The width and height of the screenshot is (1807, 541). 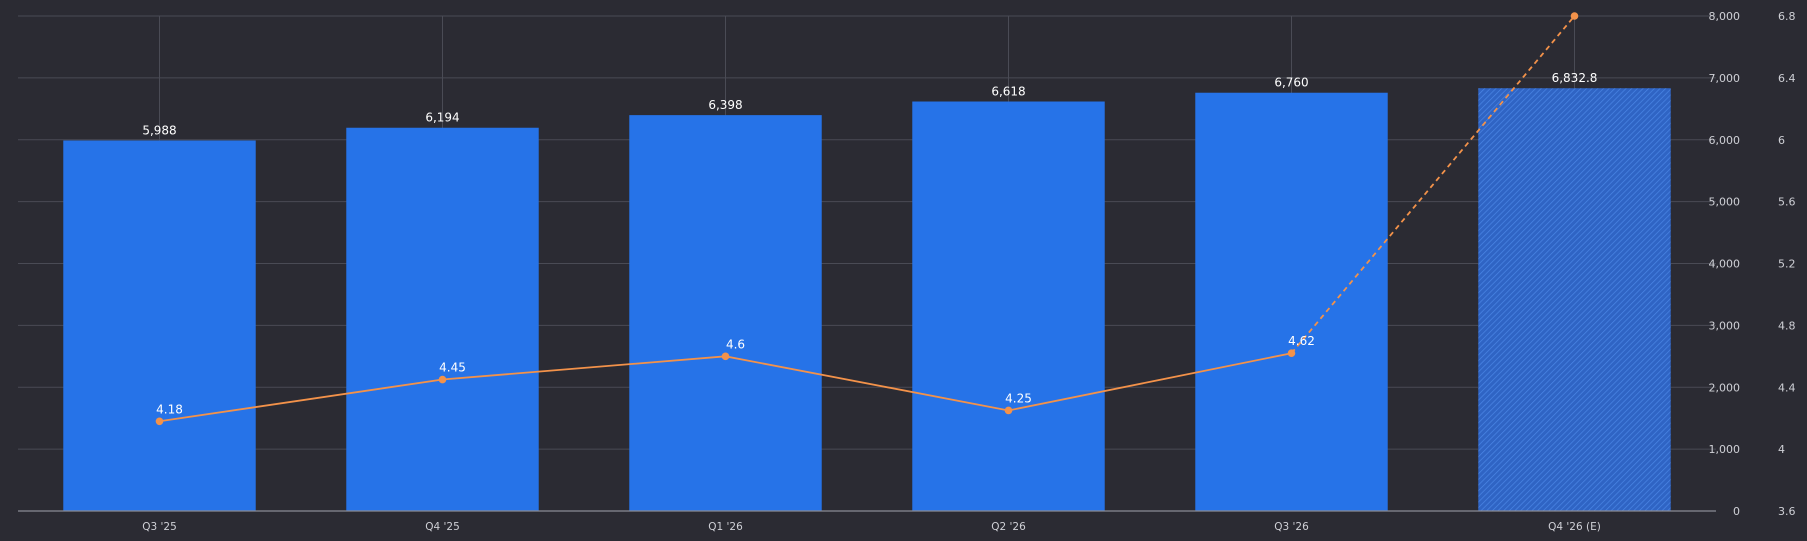 I want to click on y-right-tick-label: 4.8, so click(x=1787, y=325).